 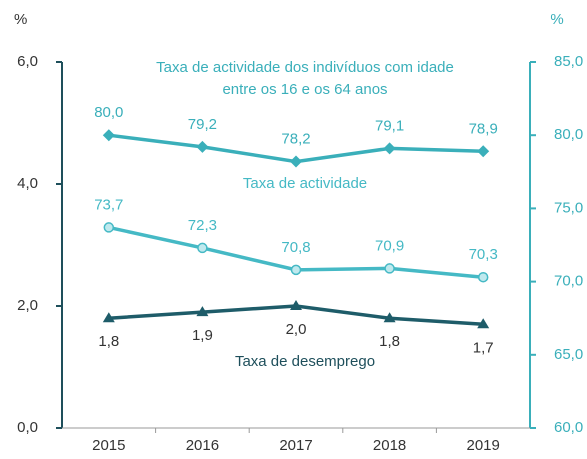 What do you see at coordinates (295, 247) in the screenshot?
I see `data-label: 70,8` at bounding box center [295, 247].